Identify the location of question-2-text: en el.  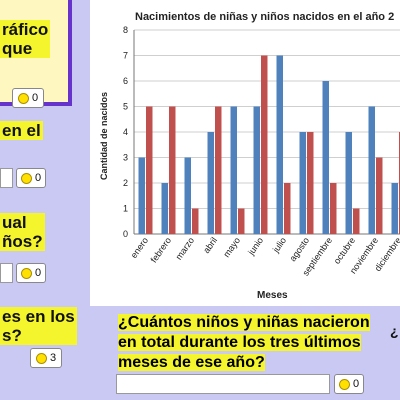
(21, 130).